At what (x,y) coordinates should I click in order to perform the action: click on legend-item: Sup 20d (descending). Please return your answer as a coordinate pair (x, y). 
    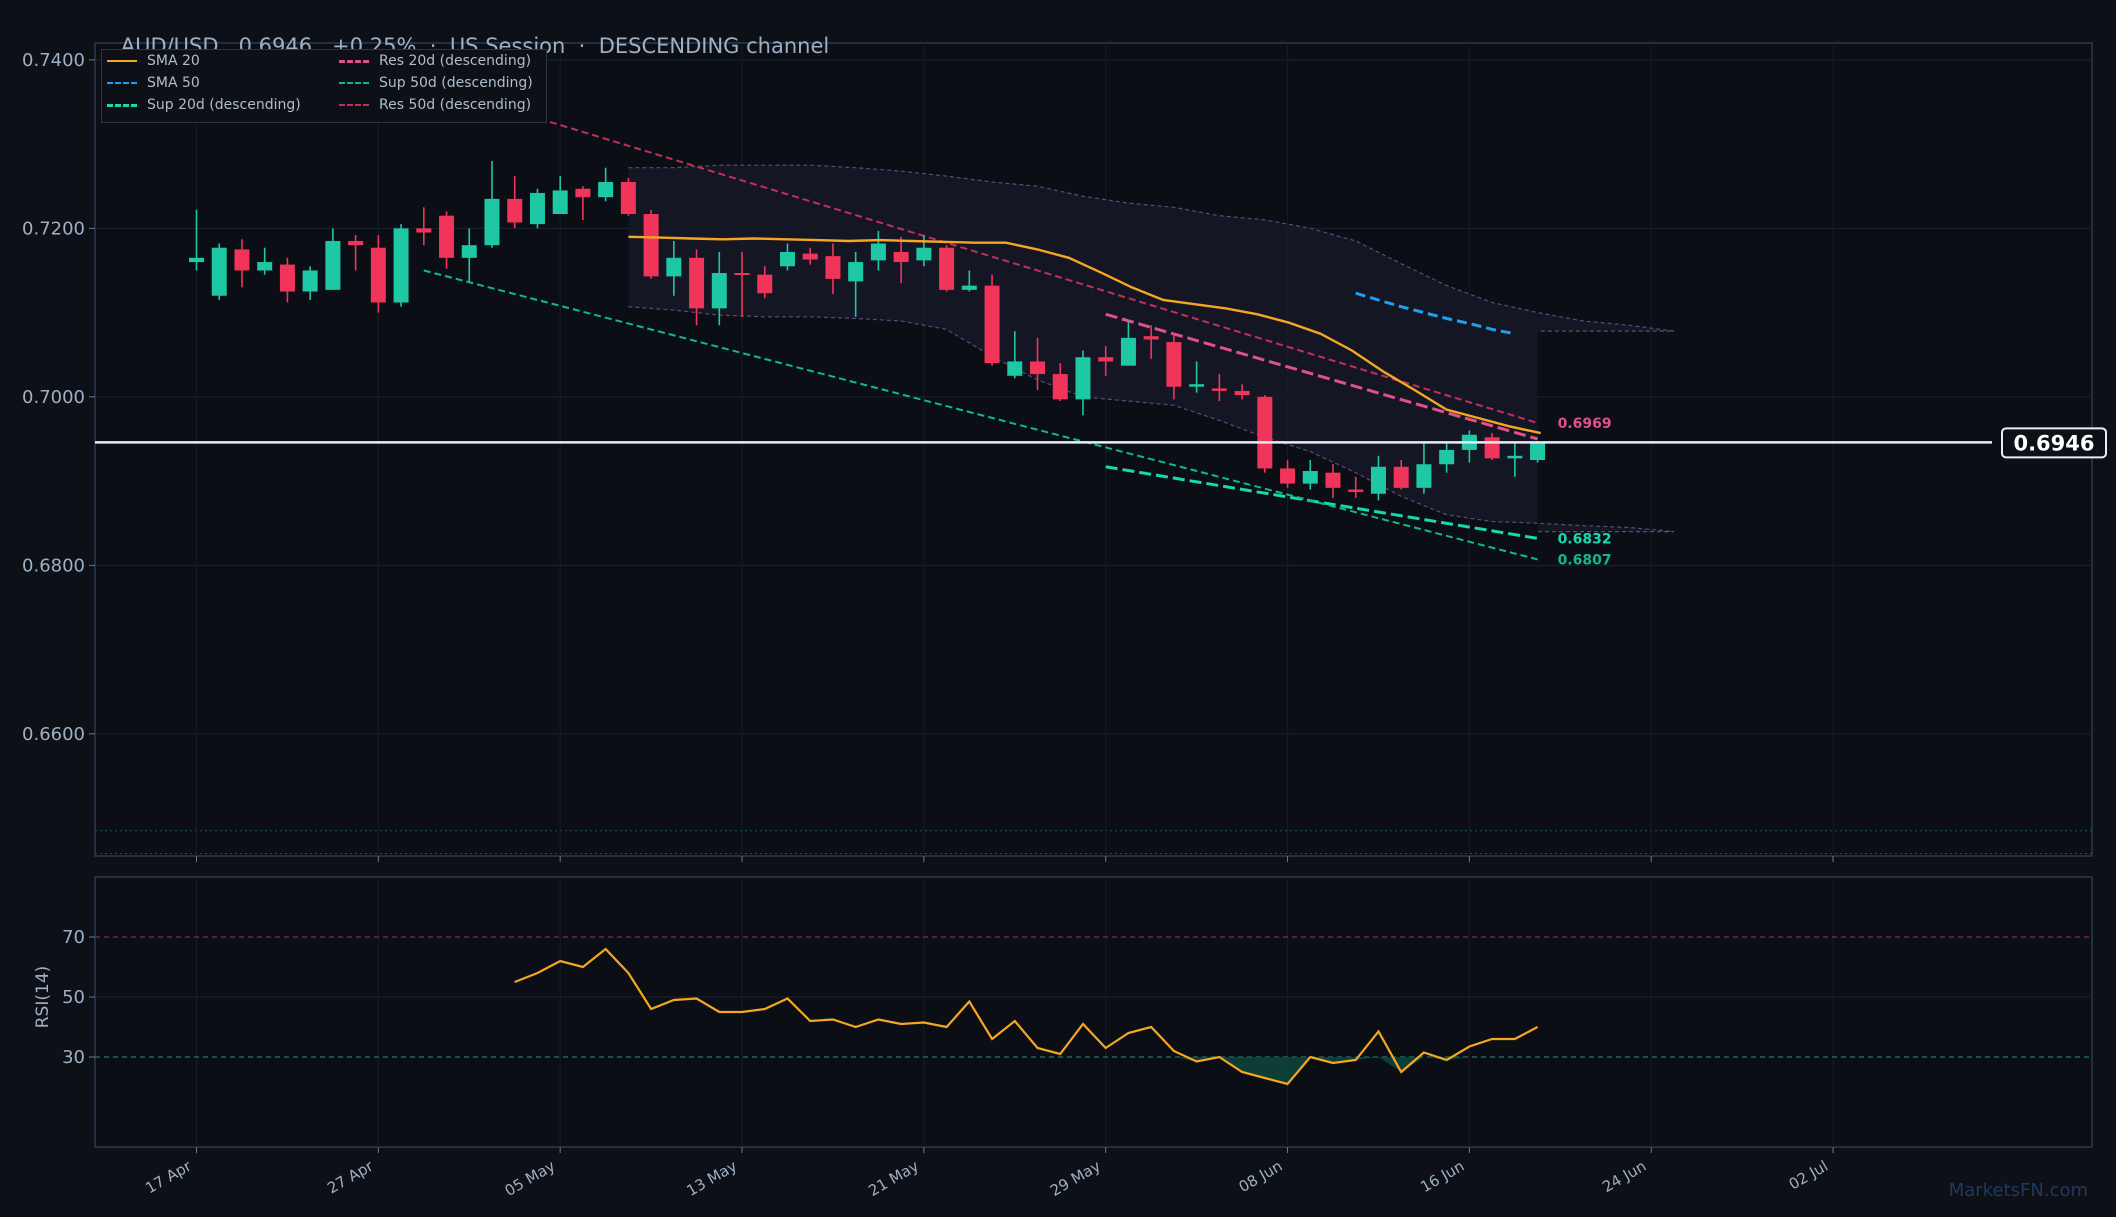
    Looking at the image, I should click on (204, 105).